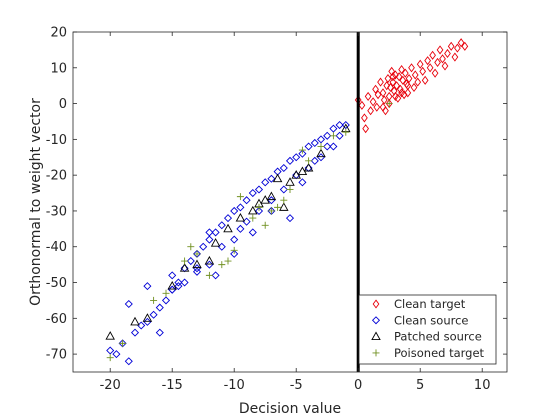  I want to click on x-tick-label: -5, so click(296, 385).